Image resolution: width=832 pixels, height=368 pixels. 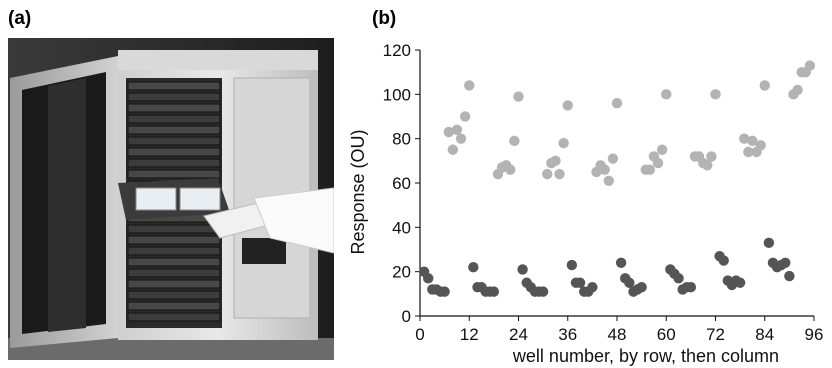 What do you see at coordinates (518, 334) in the screenshot?
I see `x-tick-label: 24` at bounding box center [518, 334].